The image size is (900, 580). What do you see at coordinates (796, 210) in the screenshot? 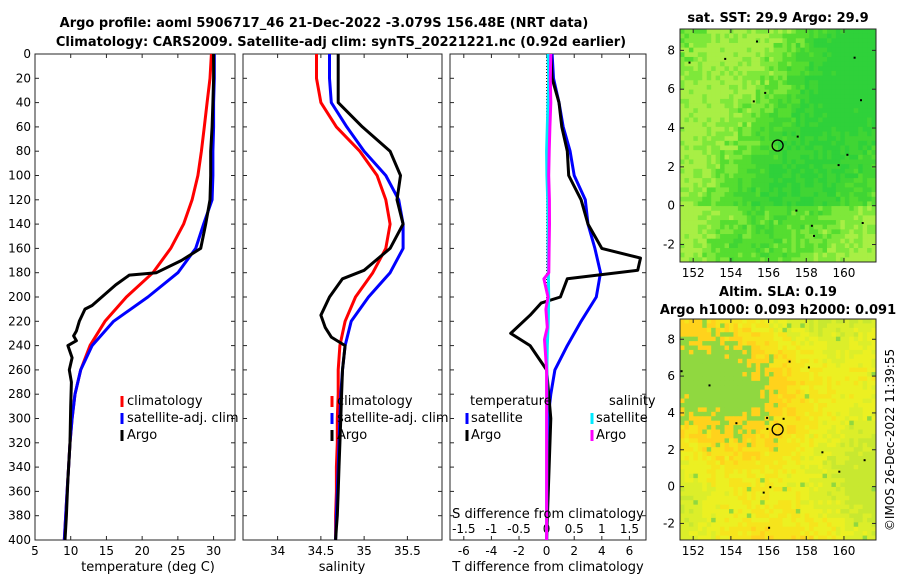
I see `island-mark` at bounding box center [796, 210].